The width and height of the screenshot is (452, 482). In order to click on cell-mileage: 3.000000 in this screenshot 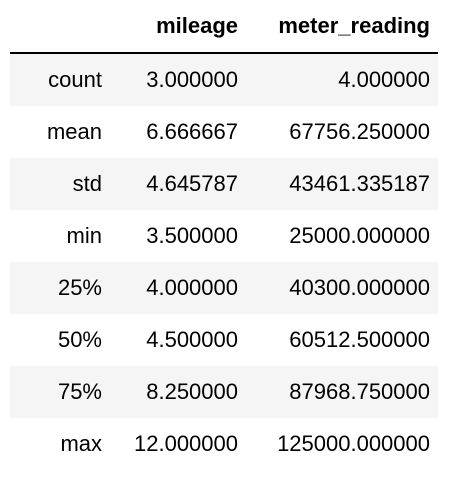, I will do `click(192, 79)`.